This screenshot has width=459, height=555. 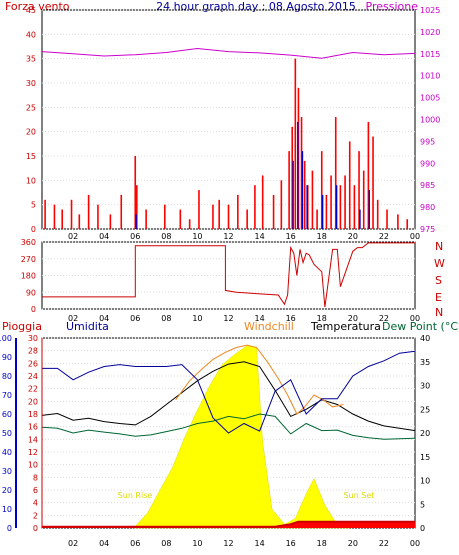 I want to click on wind-axis-tick-label-10: 10, so click(x=31, y=180).